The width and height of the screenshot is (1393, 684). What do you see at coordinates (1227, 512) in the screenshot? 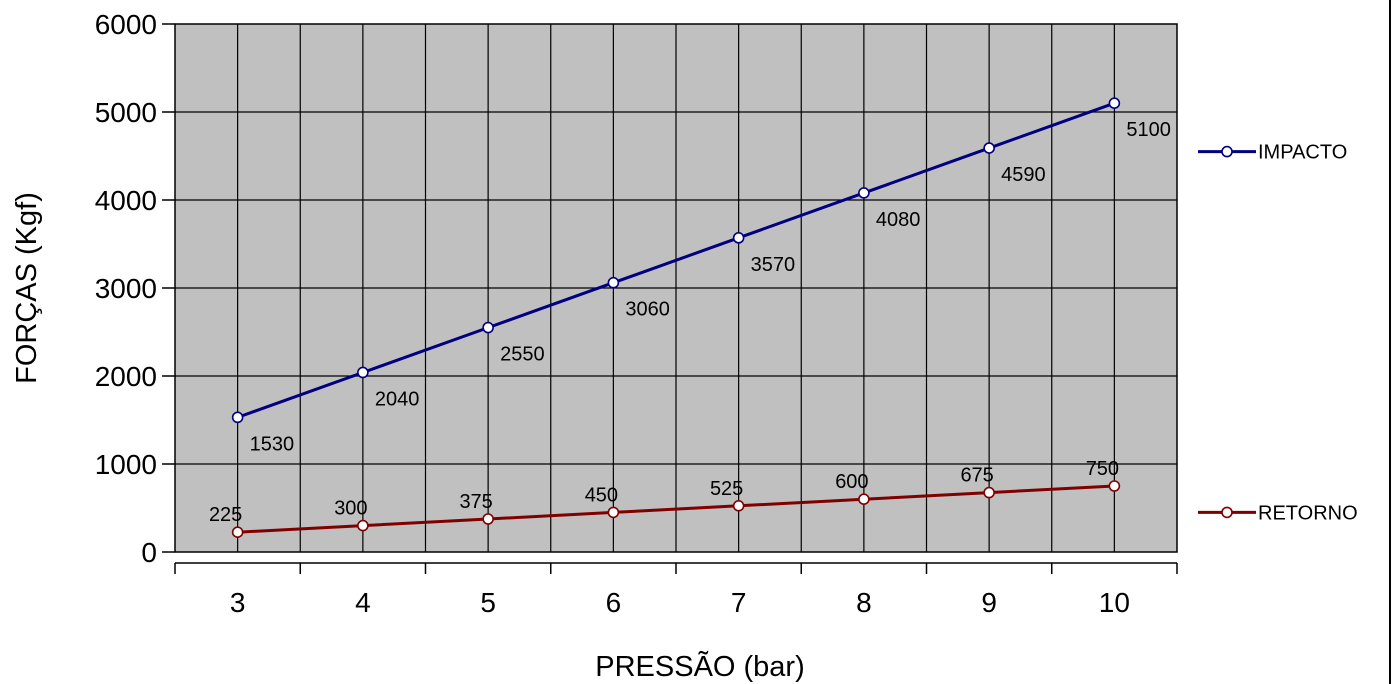
I see `legend-marker-retorno` at bounding box center [1227, 512].